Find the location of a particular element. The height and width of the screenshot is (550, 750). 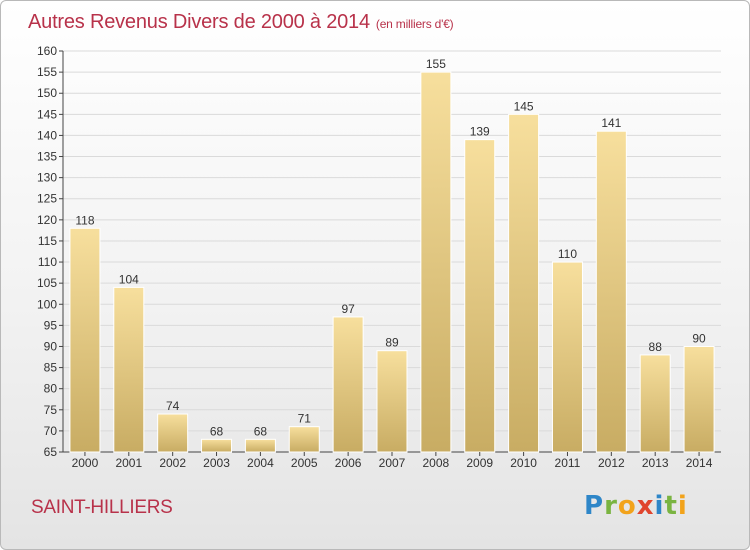

bar-2005 is located at coordinates (304, 439).